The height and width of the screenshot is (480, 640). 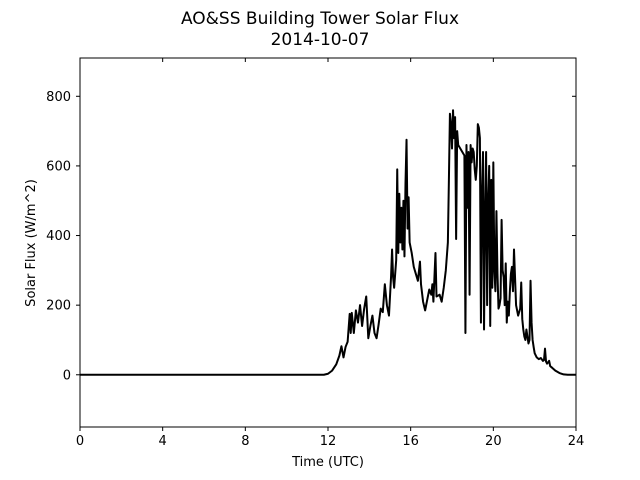 What do you see at coordinates (320, 19) in the screenshot?
I see `chart-title: AO&SS Building Tower Solar Flux` at bounding box center [320, 19].